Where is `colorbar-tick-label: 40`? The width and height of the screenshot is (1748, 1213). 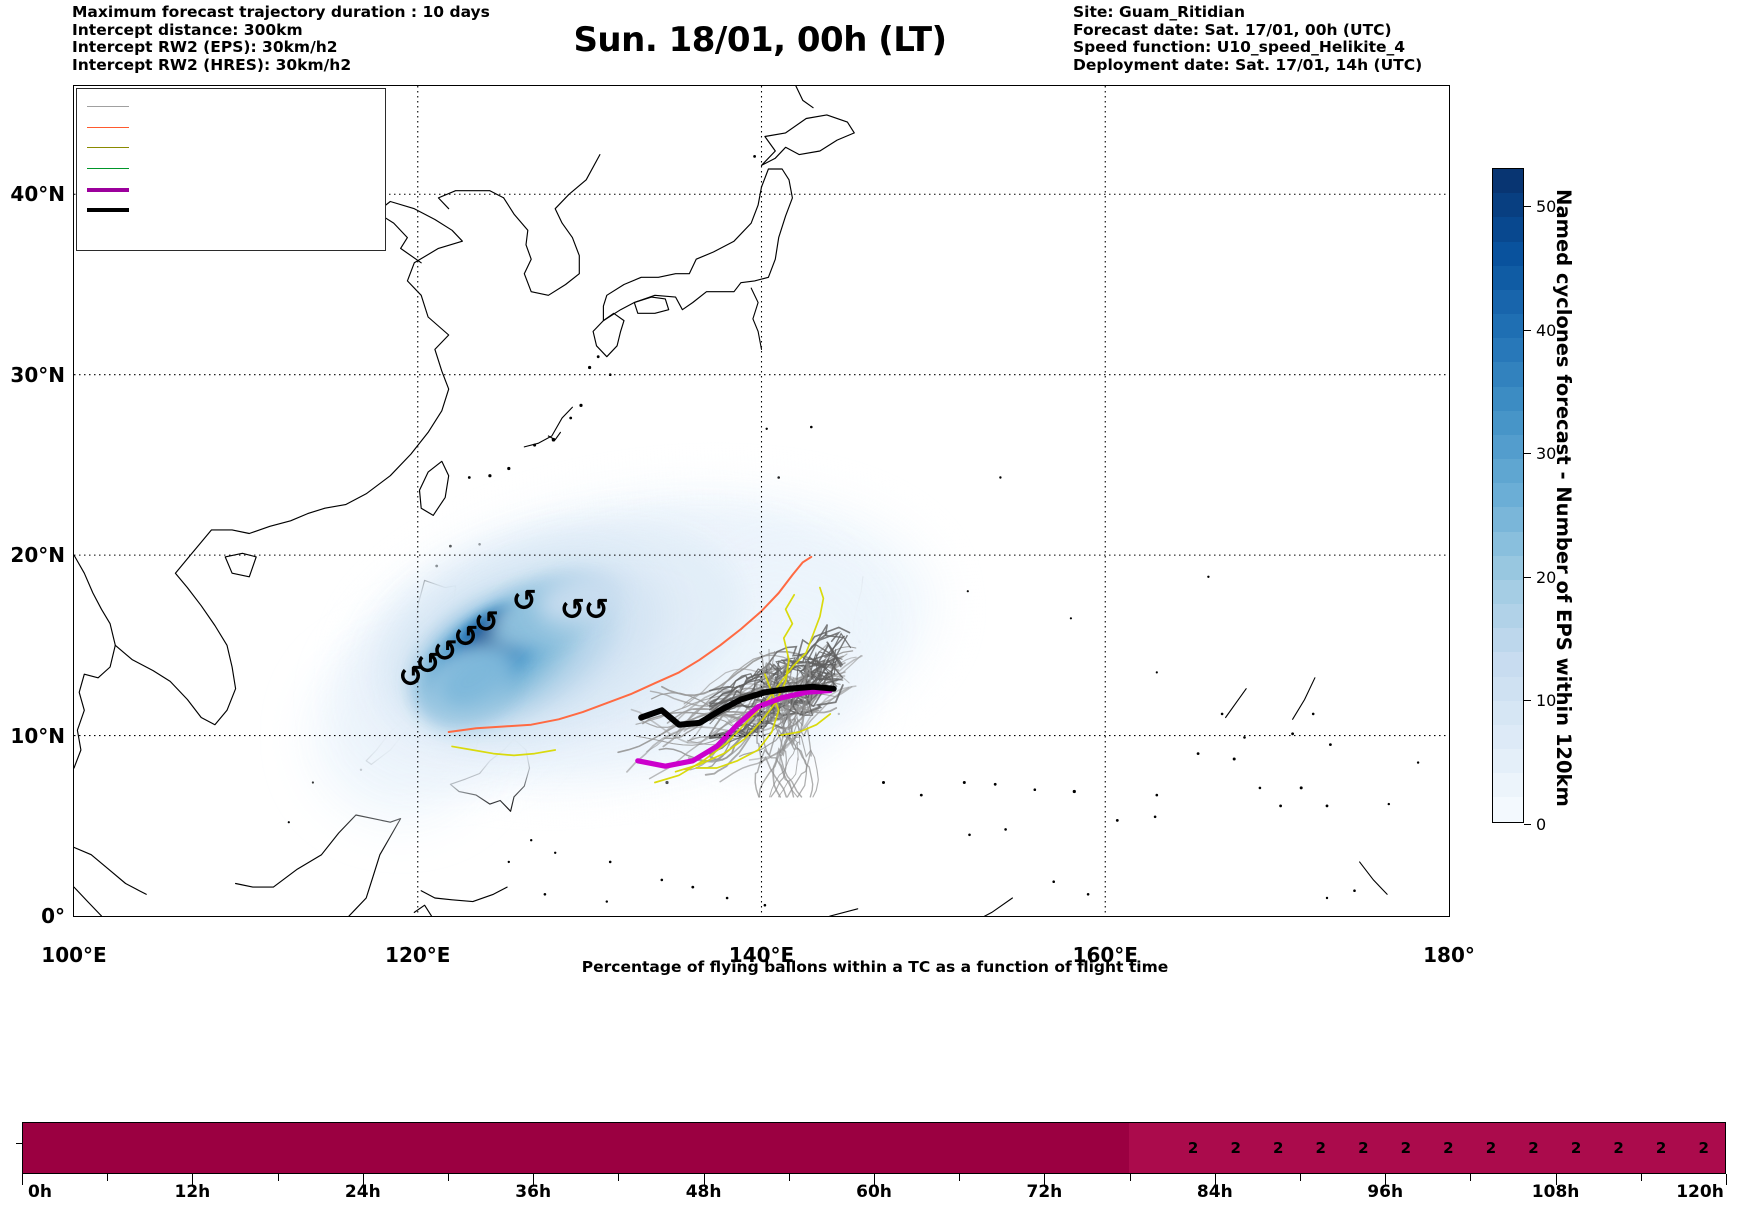
colorbar-tick-label: 40 is located at coordinates (1546, 330).